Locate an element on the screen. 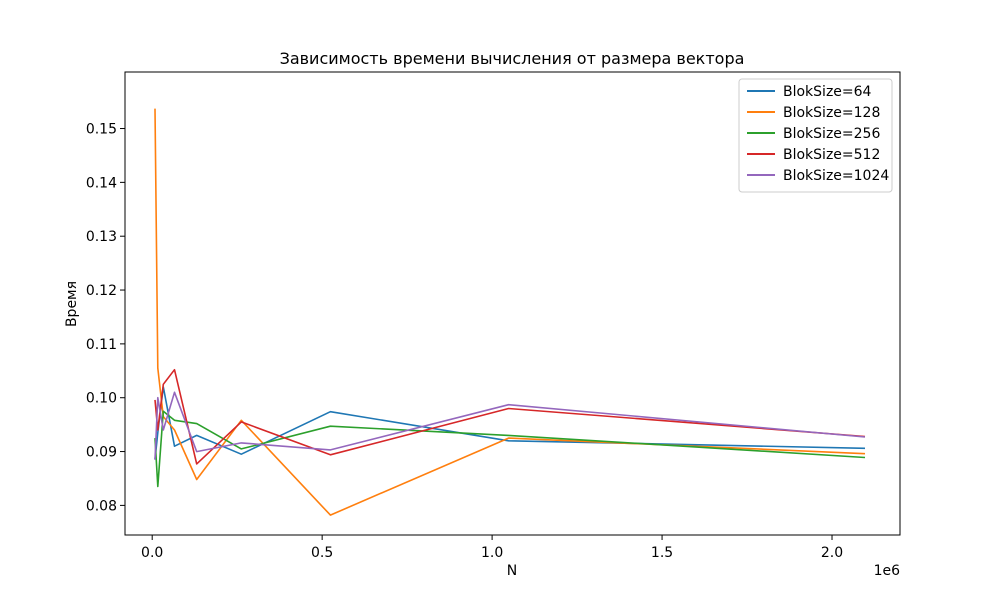 This screenshot has width=1000, height=600. y-tick-label: 0.15 is located at coordinates (101, 130).